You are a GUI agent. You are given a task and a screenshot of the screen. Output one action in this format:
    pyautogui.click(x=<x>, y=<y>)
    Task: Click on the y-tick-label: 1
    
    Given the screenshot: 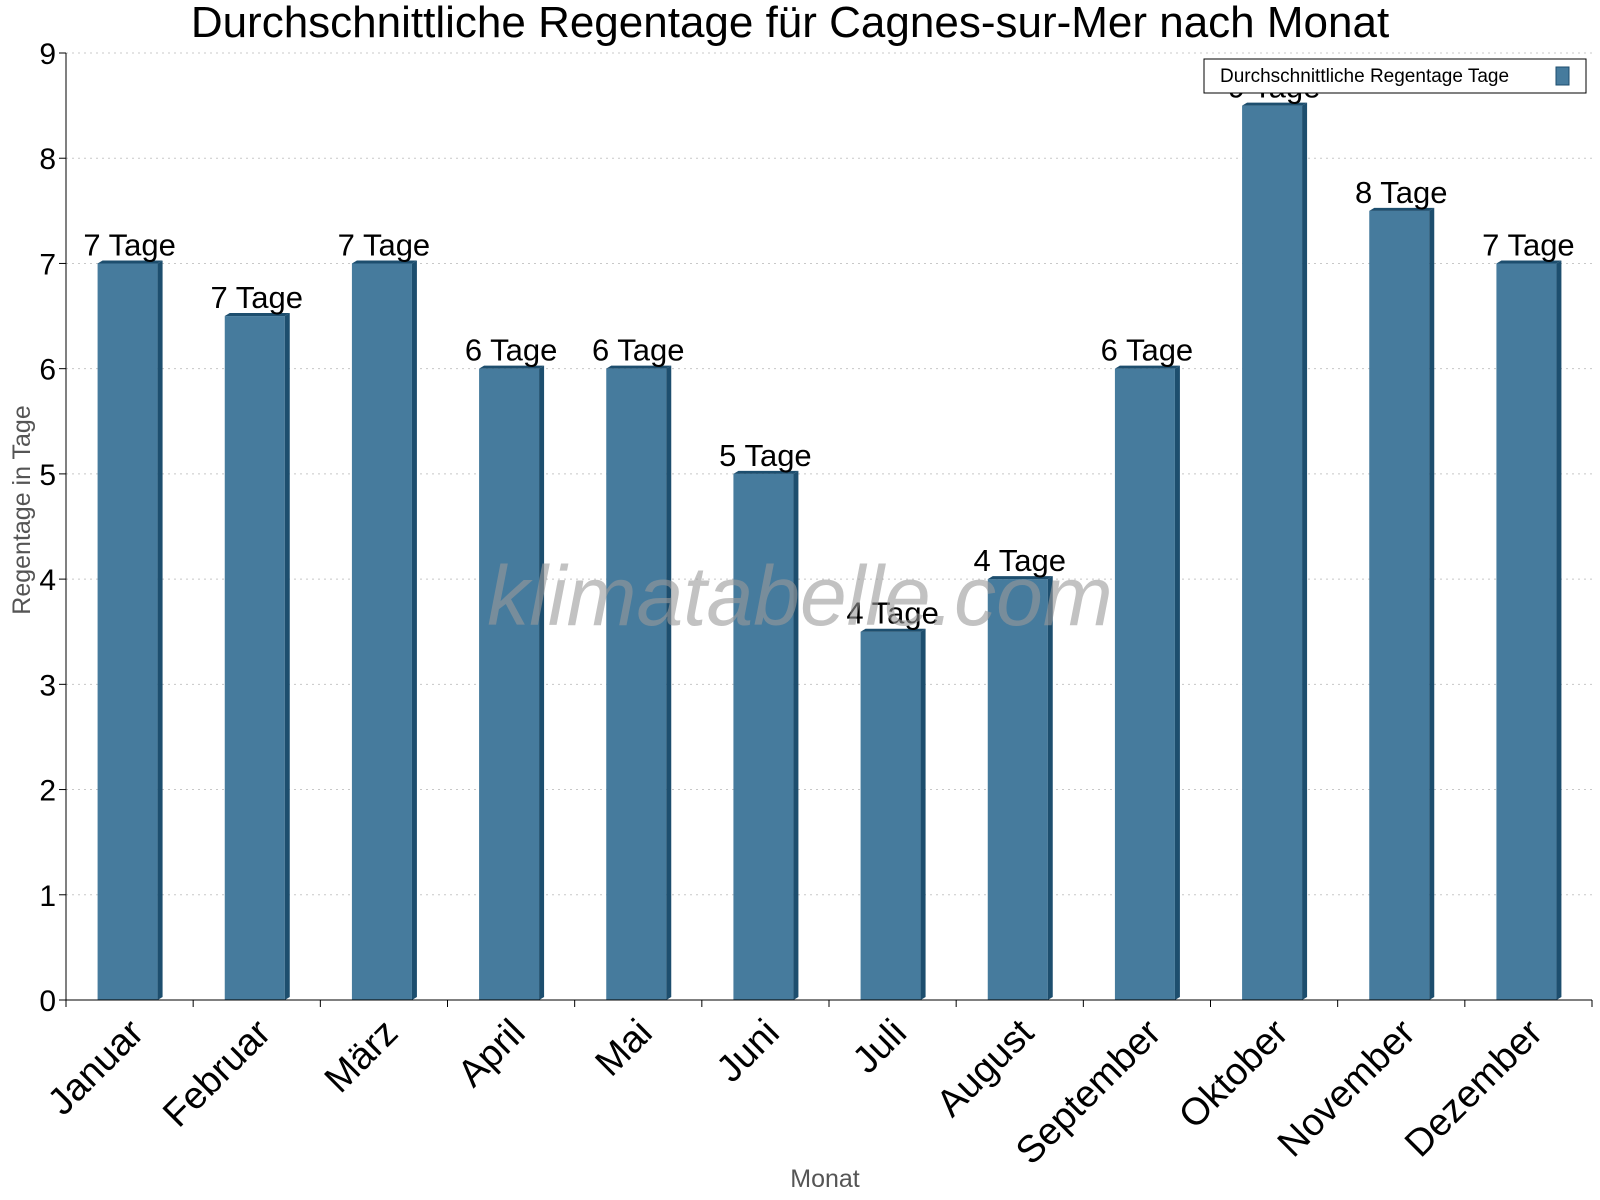 What is the action you would take?
    pyautogui.click(x=47, y=896)
    